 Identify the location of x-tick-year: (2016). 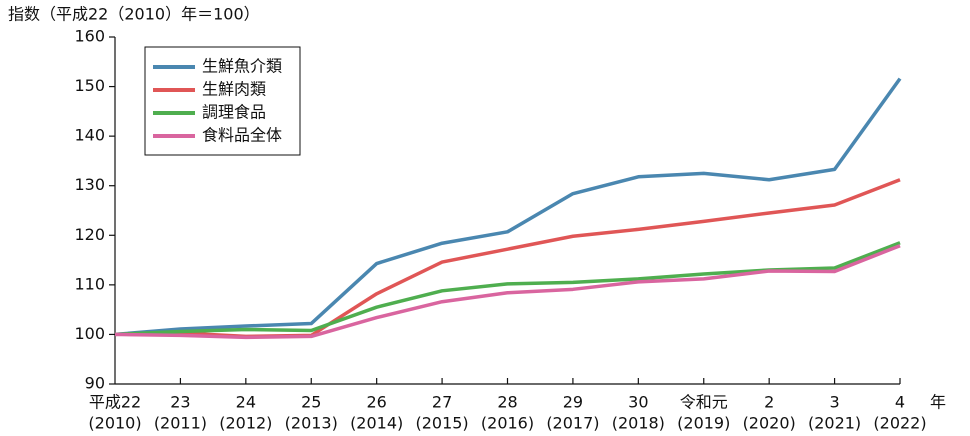
(507, 423).